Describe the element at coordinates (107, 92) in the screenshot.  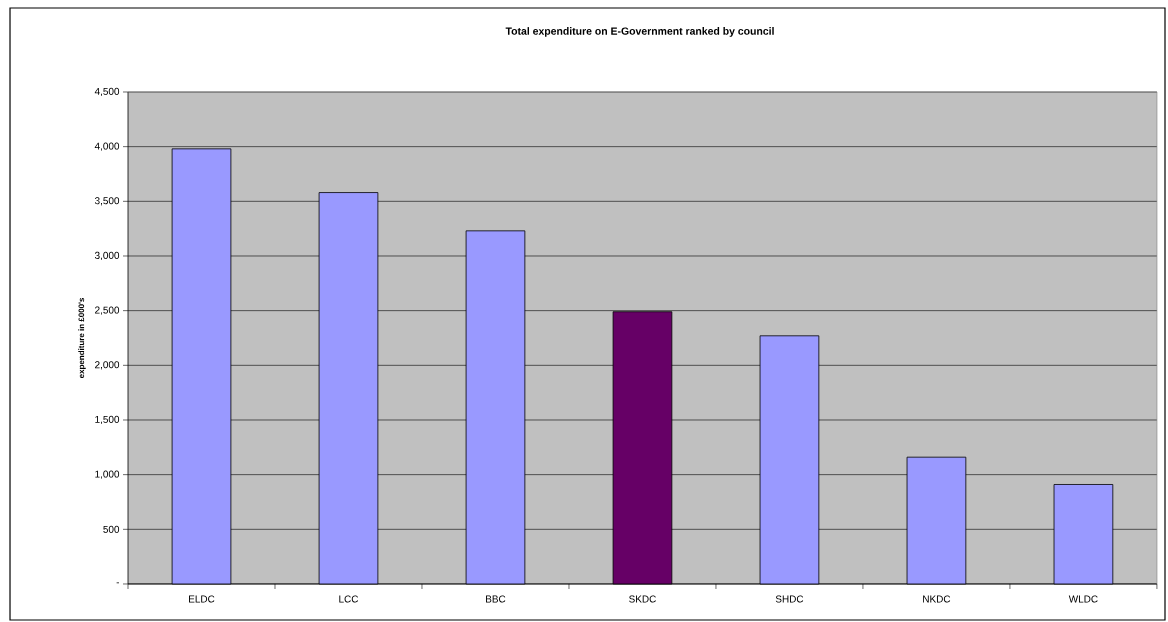
I see `y-tick-label: 4,500` at that location.